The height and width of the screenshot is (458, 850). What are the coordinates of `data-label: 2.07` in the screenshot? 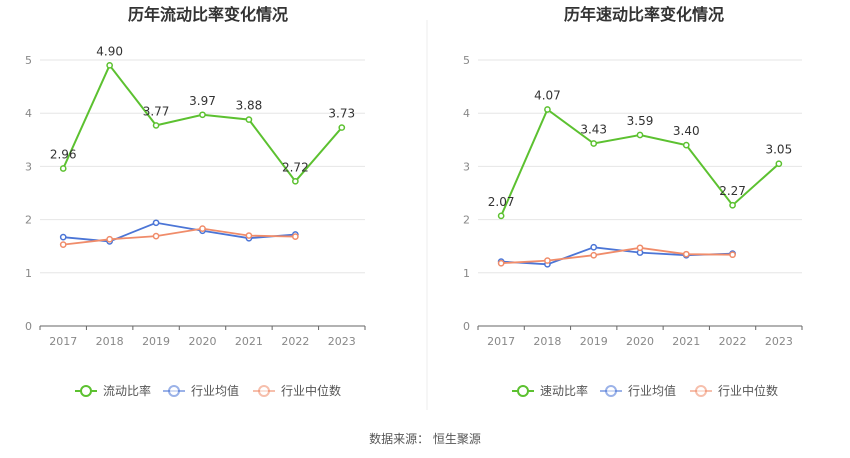 It's located at (501, 202).